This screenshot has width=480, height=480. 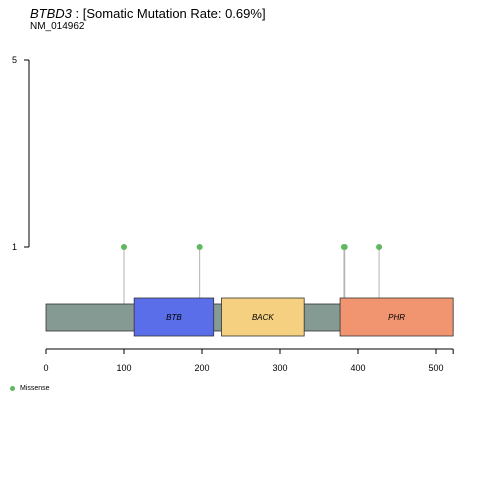 I want to click on y-tick-label-5: 5, so click(x=14, y=60).